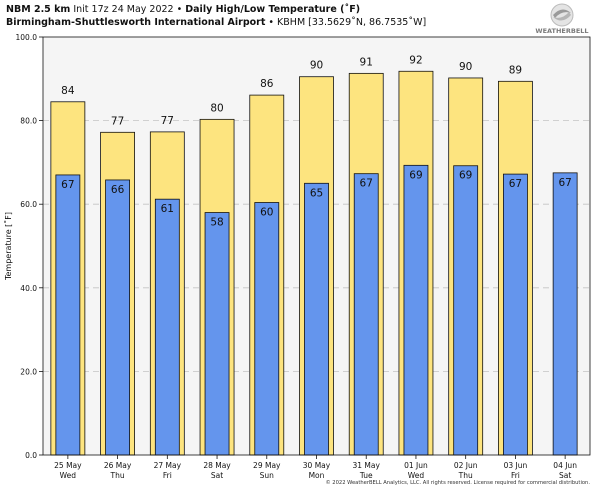 Image resolution: width=600 pixels, height=493 pixels. Describe the element at coordinates (123, 9) in the screenshot. I see `init-time: Init 17z 24 May 2022` at that location.